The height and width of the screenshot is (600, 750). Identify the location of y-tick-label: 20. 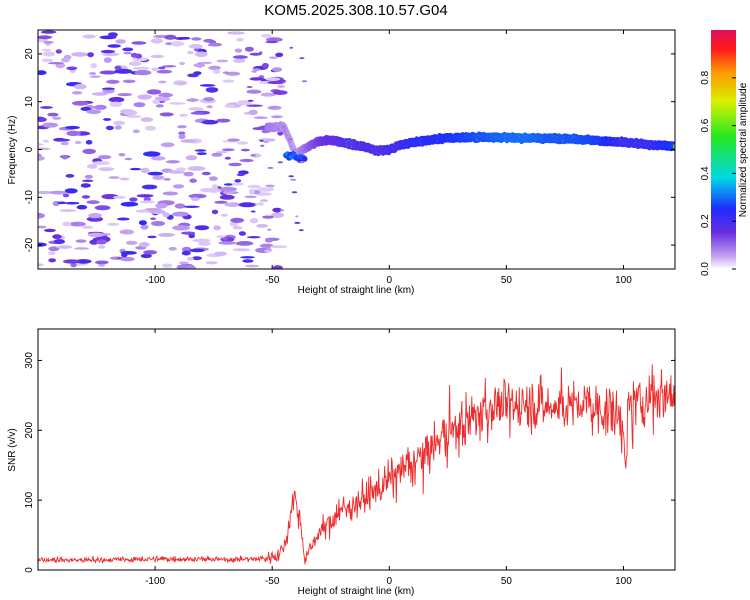
(29, 54).